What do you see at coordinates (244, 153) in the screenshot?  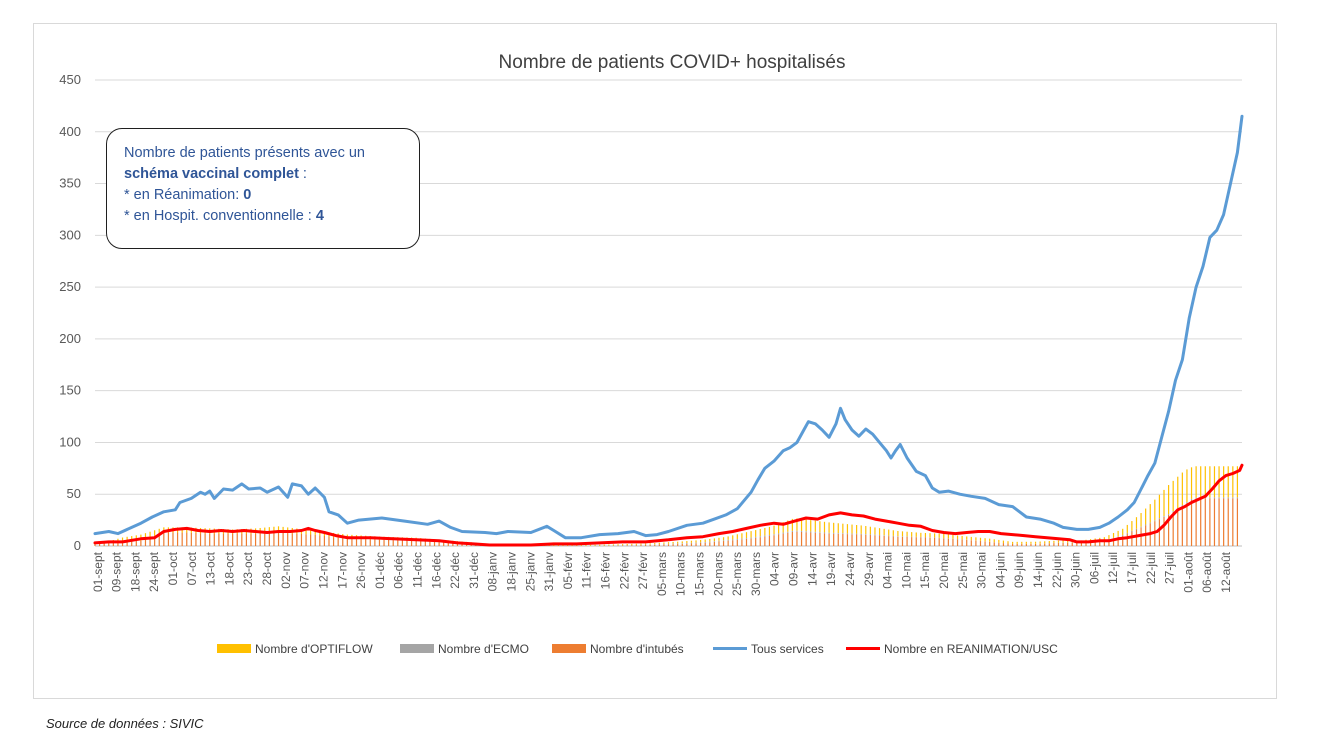 I see `annotation-line-1: Nombre de patients présents avec un` at bounding box center [244, 153].